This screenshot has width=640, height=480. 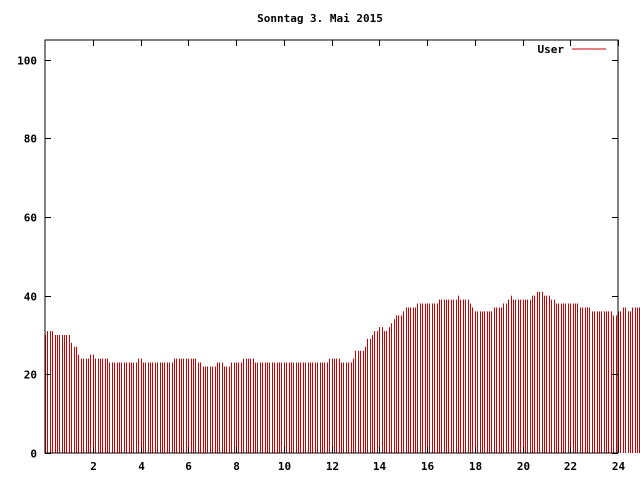 What do you see at coordinates (236, 466) in the screenshot?
I see `x-tick-label: 8` at bounding box center [236, 466].